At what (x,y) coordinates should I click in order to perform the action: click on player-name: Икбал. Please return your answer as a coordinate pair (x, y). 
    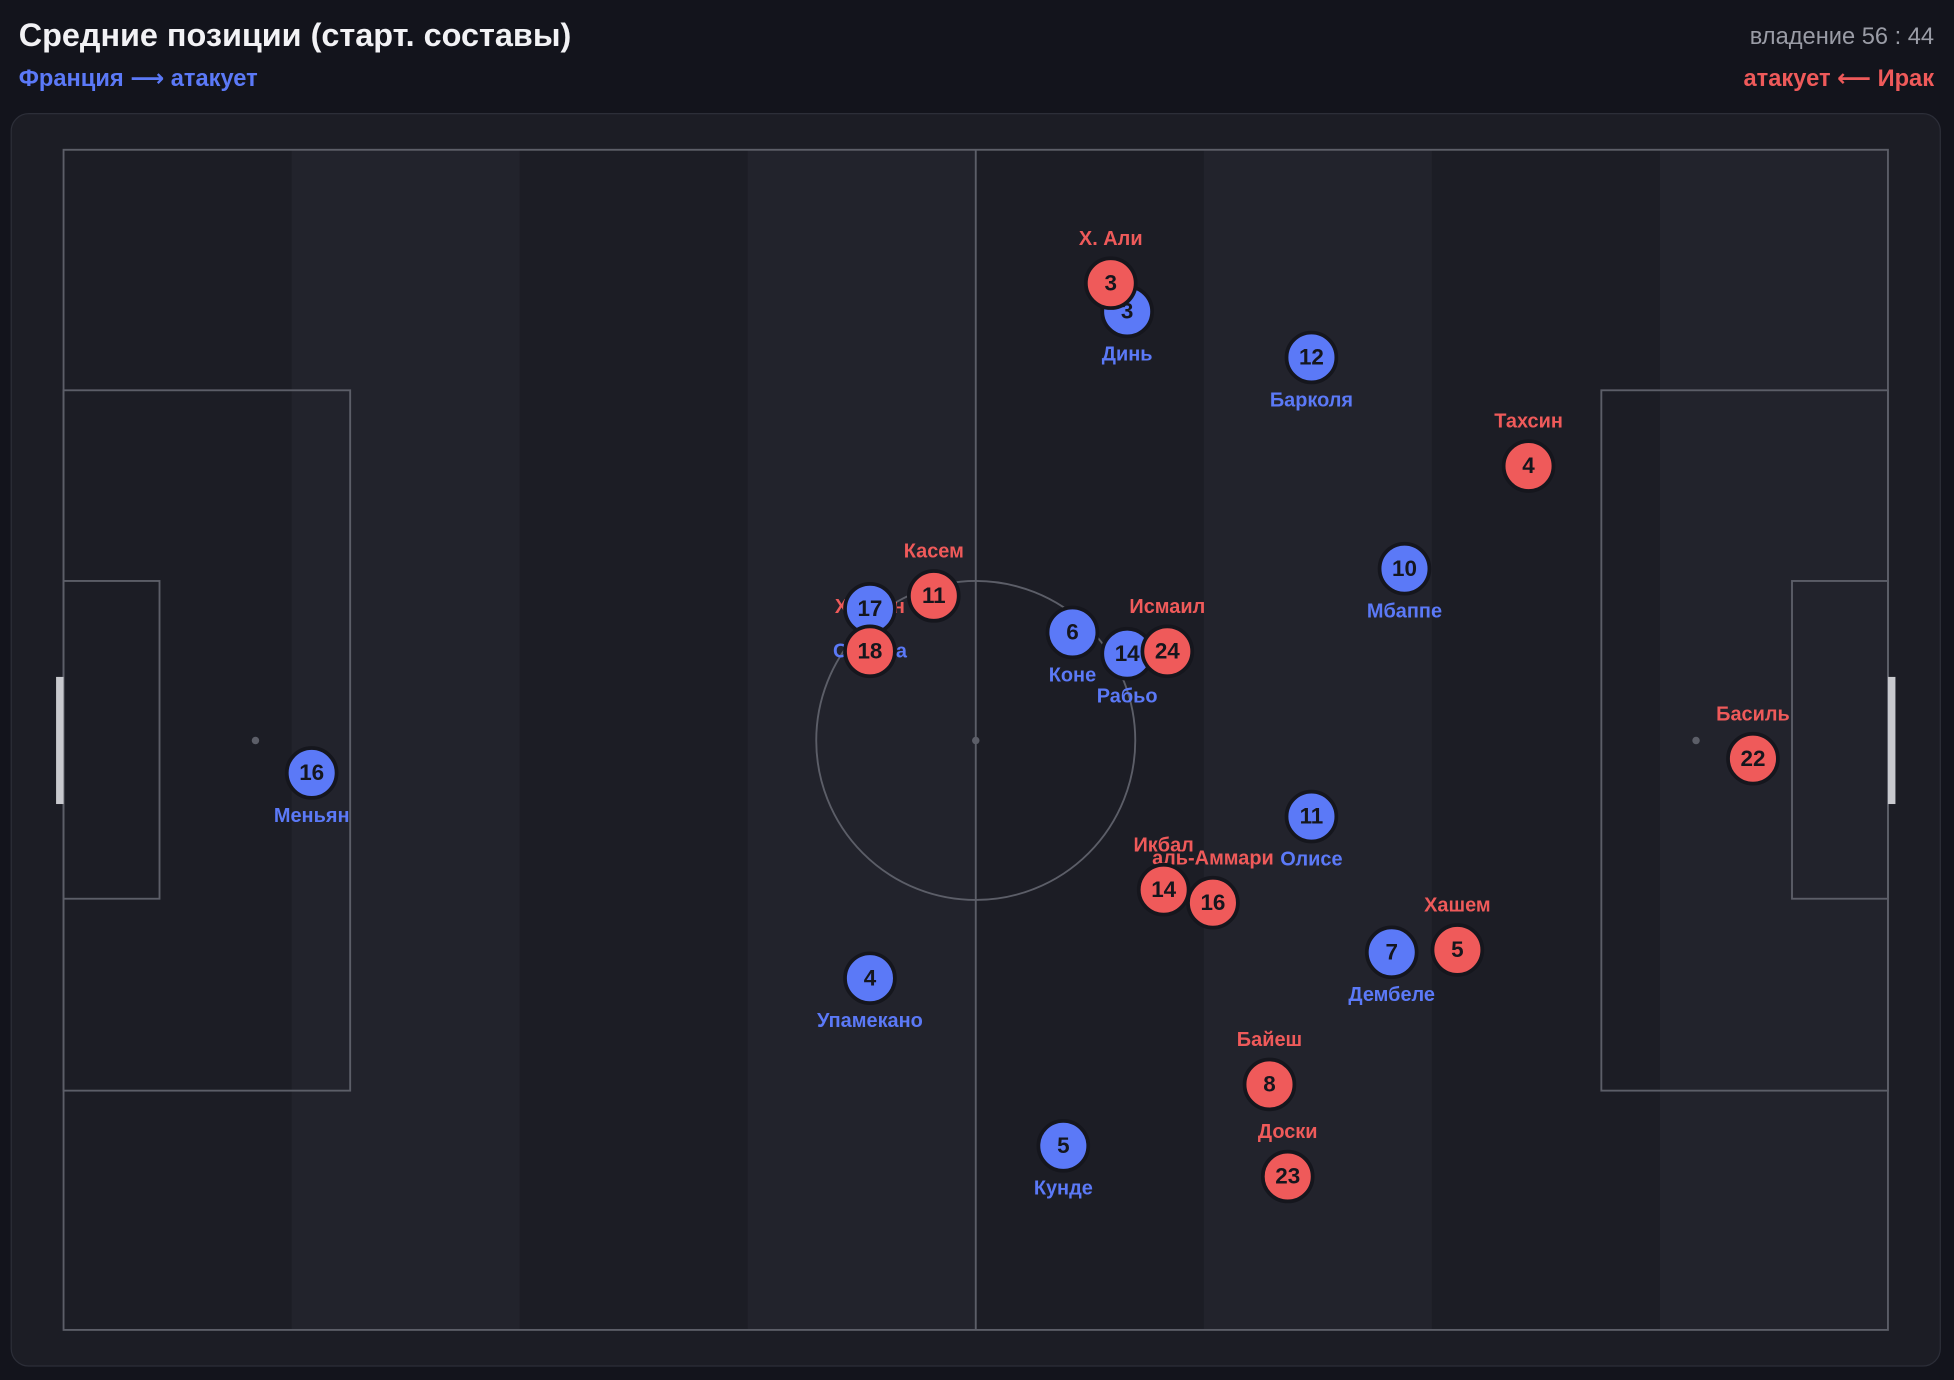
    Looking at the image, I should click on (1163, 845).